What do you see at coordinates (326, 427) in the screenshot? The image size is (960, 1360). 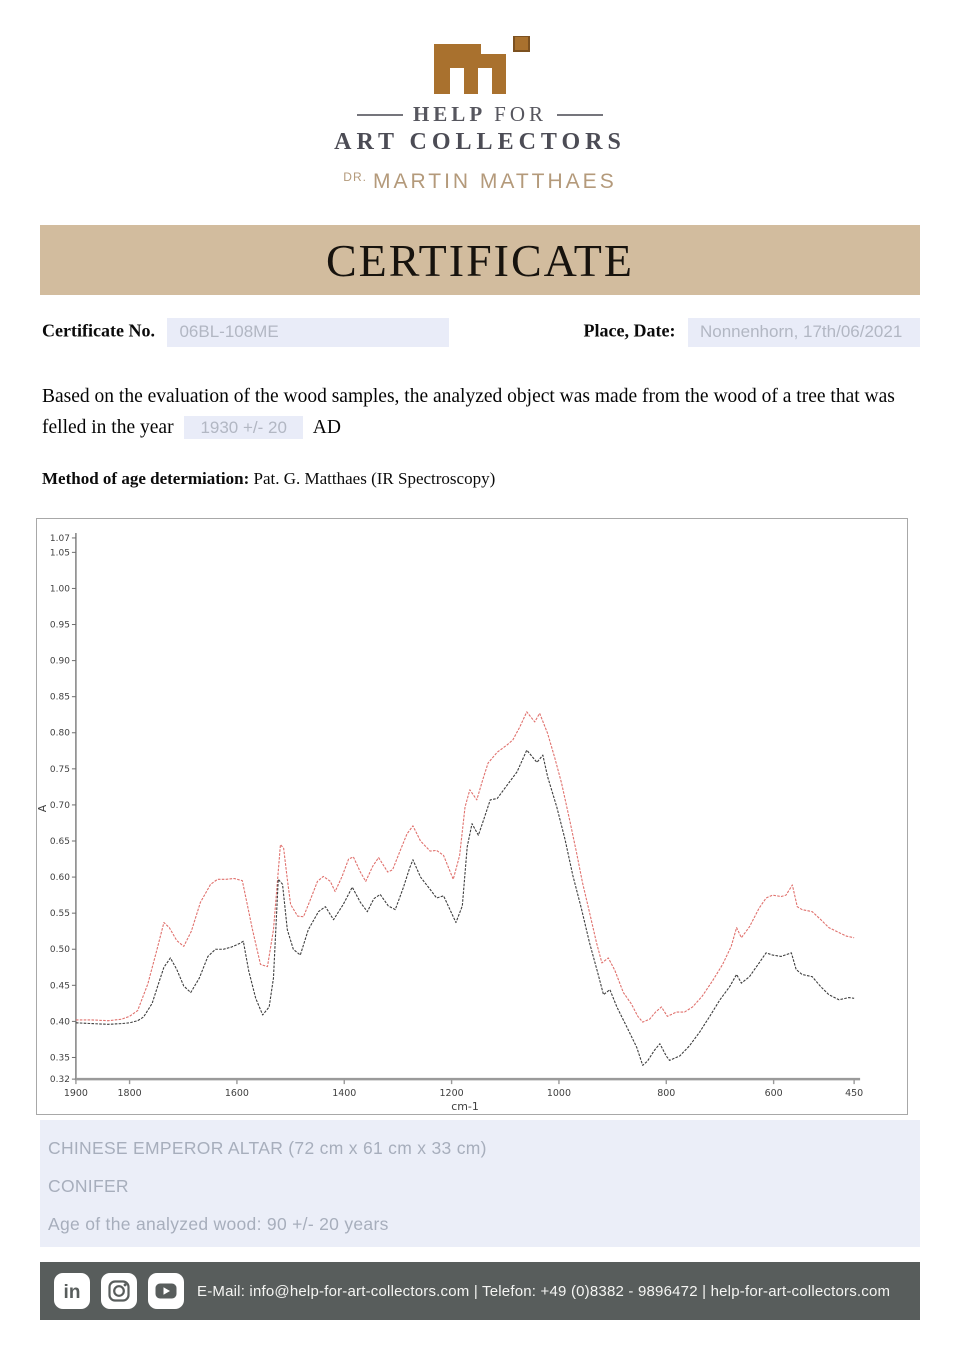 I see `statement-suffix: AD` at bounding box center [326, 427].